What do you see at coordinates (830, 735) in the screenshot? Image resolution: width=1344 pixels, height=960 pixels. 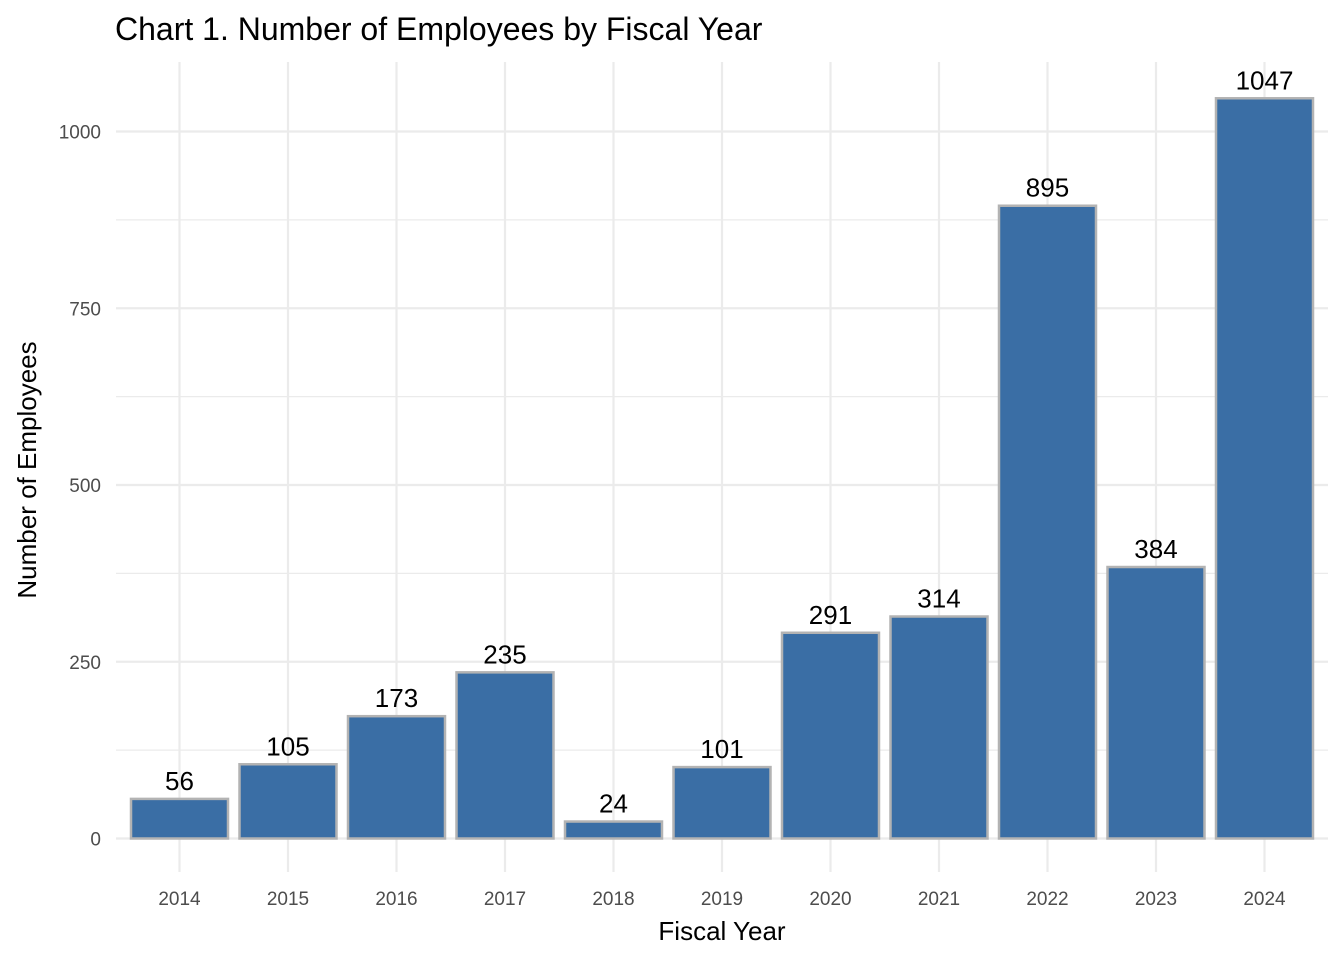 I see `bar-2020` at bounding box center [830, 735].